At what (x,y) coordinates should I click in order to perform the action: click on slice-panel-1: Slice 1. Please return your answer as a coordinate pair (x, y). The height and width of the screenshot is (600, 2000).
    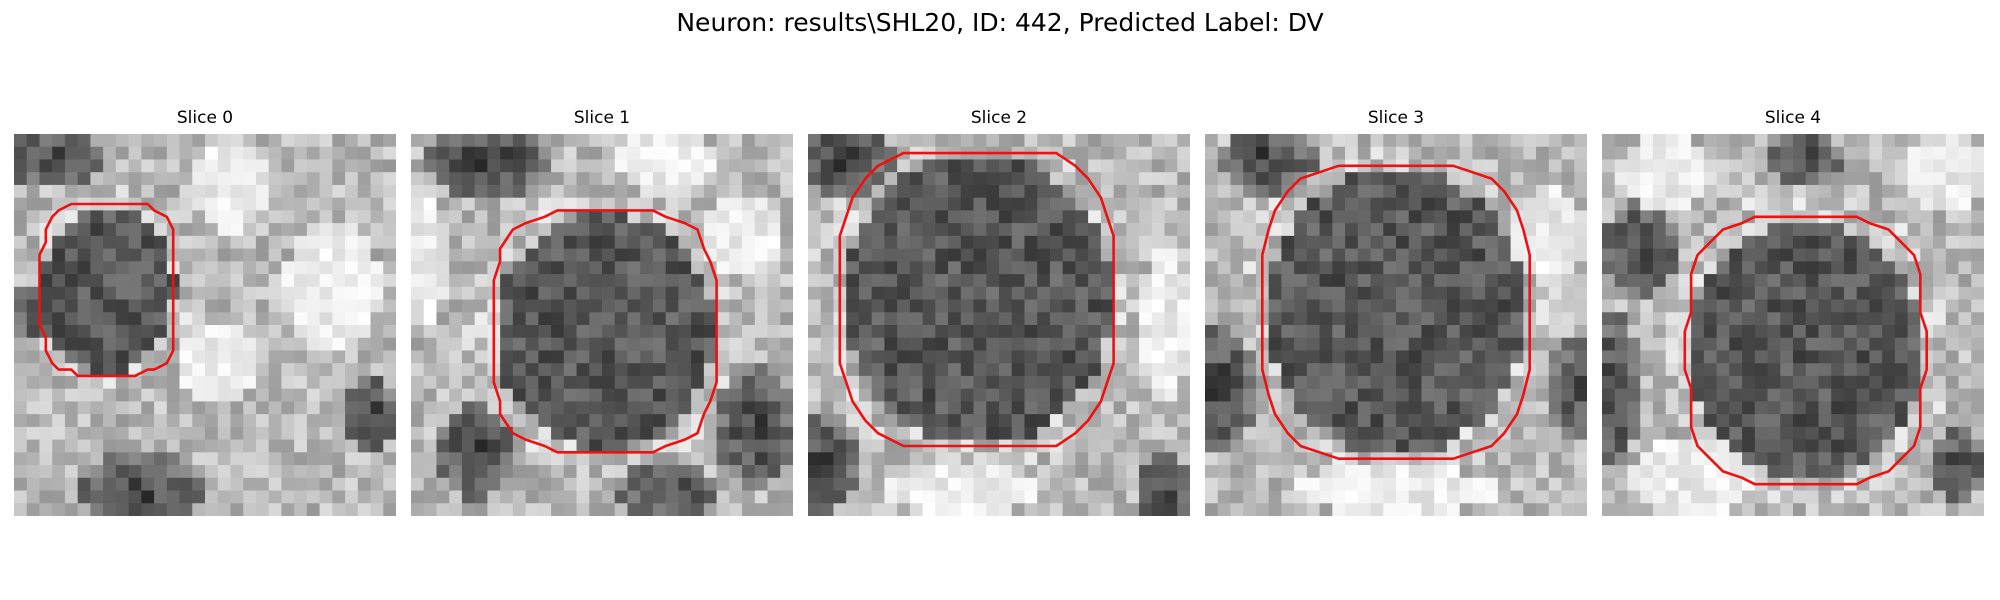
    Looking at the image, I should click on (602, 315).